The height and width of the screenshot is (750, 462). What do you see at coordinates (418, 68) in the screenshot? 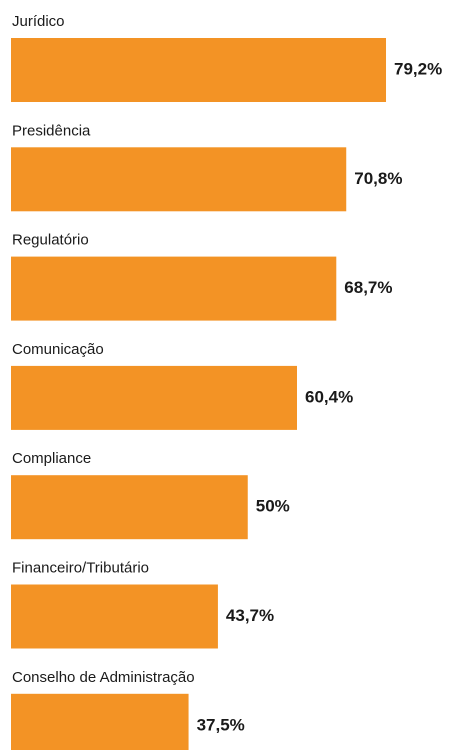
I see `value-label: 79,2%` at bounding box center [418, 68].